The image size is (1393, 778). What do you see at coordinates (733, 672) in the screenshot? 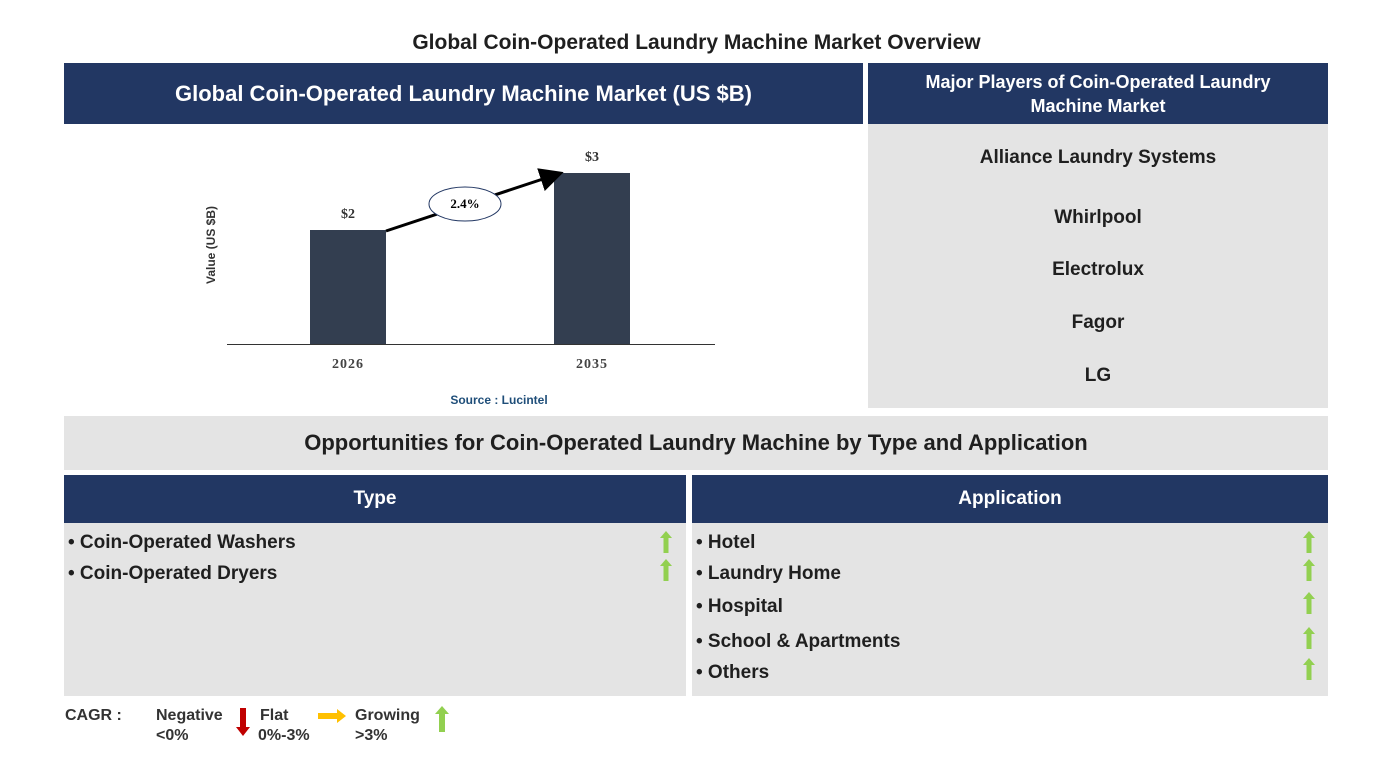
I see `application-item: • Others` at bounding box center [733, 672].